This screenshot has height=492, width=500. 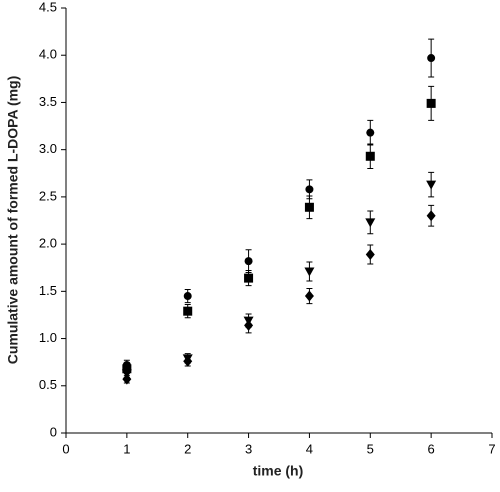 What do you see at coordinates (370, 448) in the screenshot?
I see `x-tick-label: 5` at bounding box center [370, 448].